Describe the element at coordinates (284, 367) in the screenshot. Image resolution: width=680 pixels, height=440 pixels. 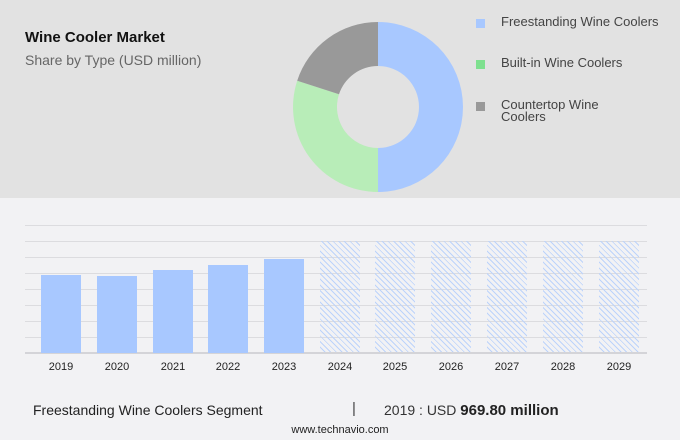
I see `x-tick-label: 2023` at that location.